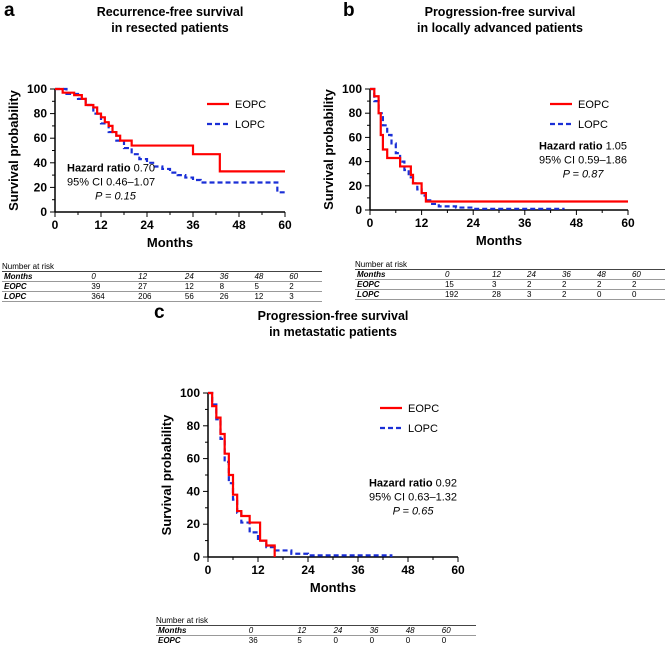  Describe the element at coordinates (583, 161) in the screenshot. I see `confidence-interval: 95% CI 0.59–1.86` at that location.